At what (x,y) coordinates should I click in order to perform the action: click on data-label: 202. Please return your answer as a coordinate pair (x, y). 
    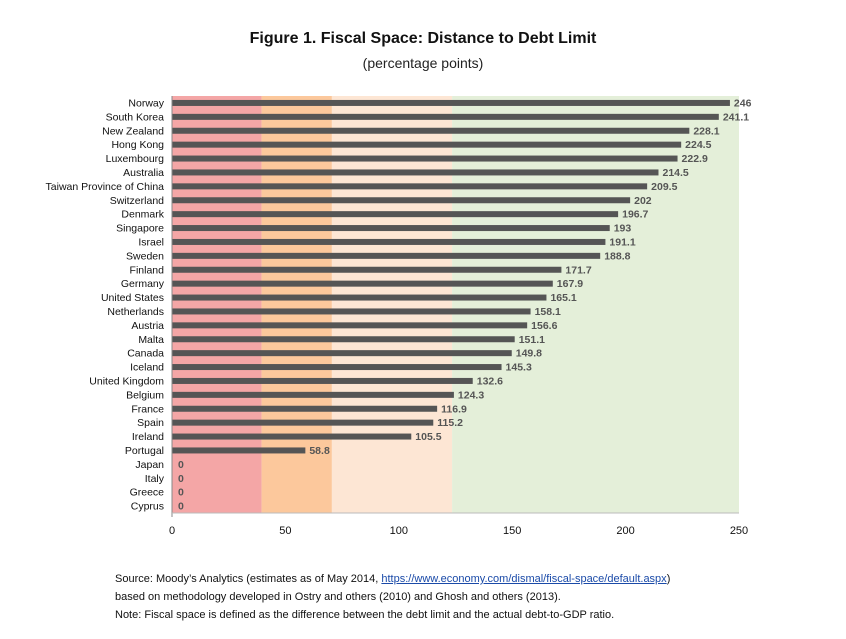
    Looking at the image, I should click on (643, 201).